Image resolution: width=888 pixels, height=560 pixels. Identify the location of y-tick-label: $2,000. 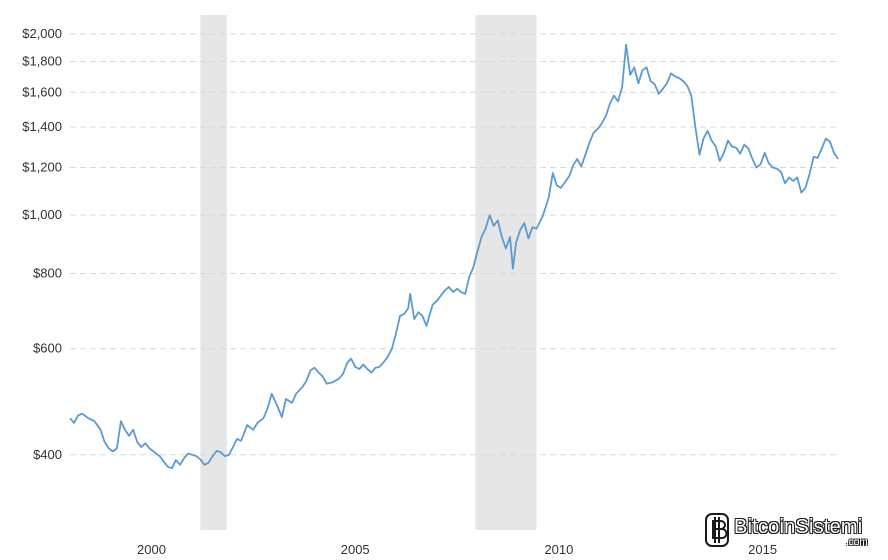
(42, 33).